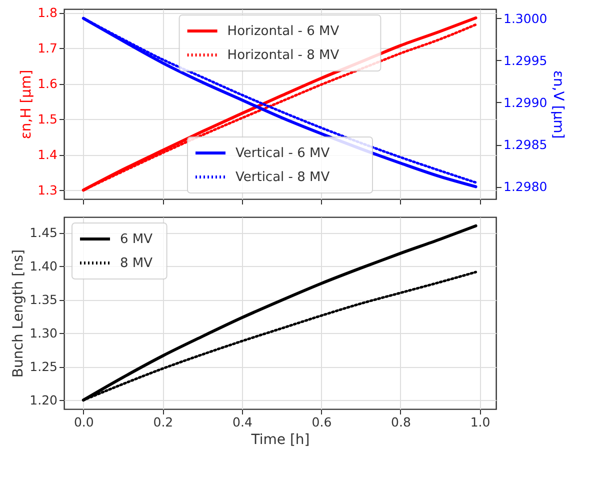 The height and width of the screenshot is (485, 612). What do you see at coordinates (283, 31) in the screenshot?
I see `legend-label: Horizontal - 6 MV` at bounding box center [283, 31].